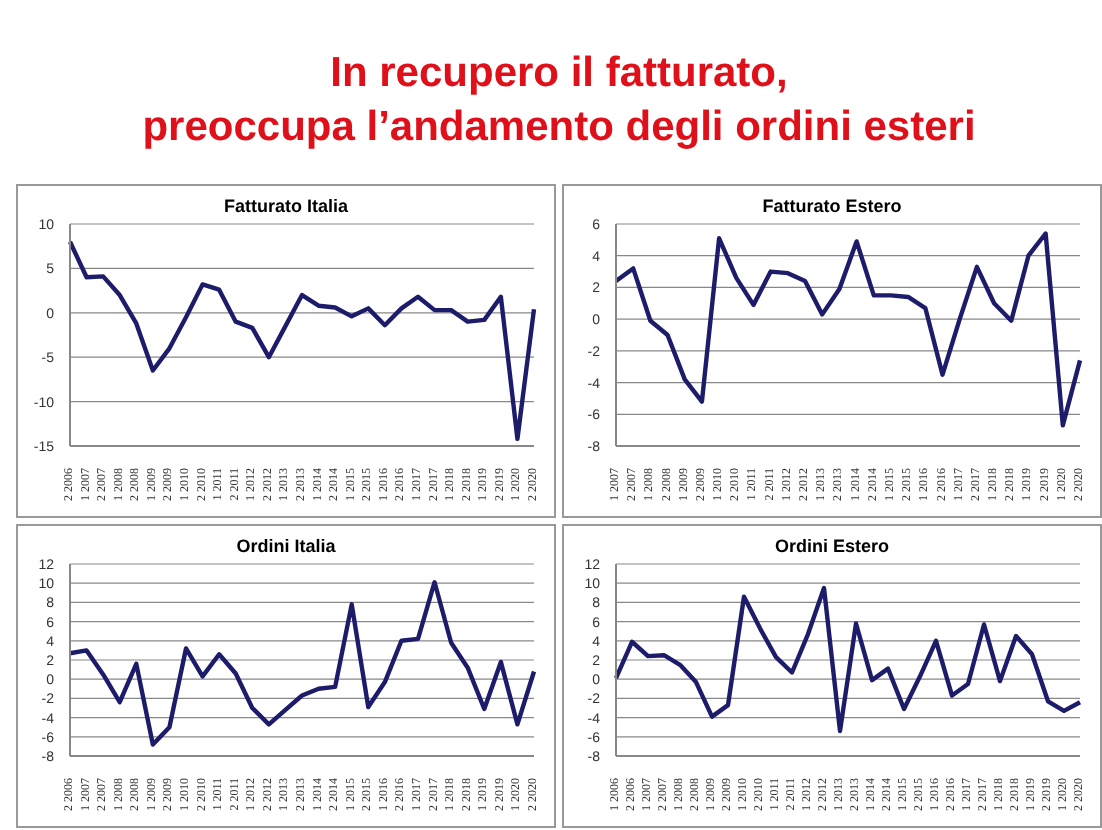  What do you see at coordinates (831, 545) in the screenshot?
I see `chart-title: Ordini Estero` at bounding box center [831, 545].